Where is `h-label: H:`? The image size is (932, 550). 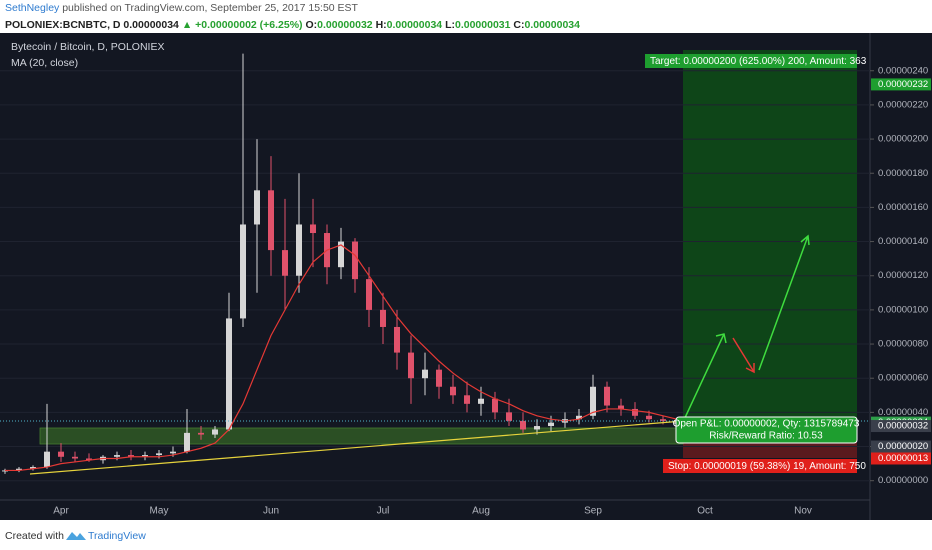
h-label: H: is located at coordinates (381, 25).